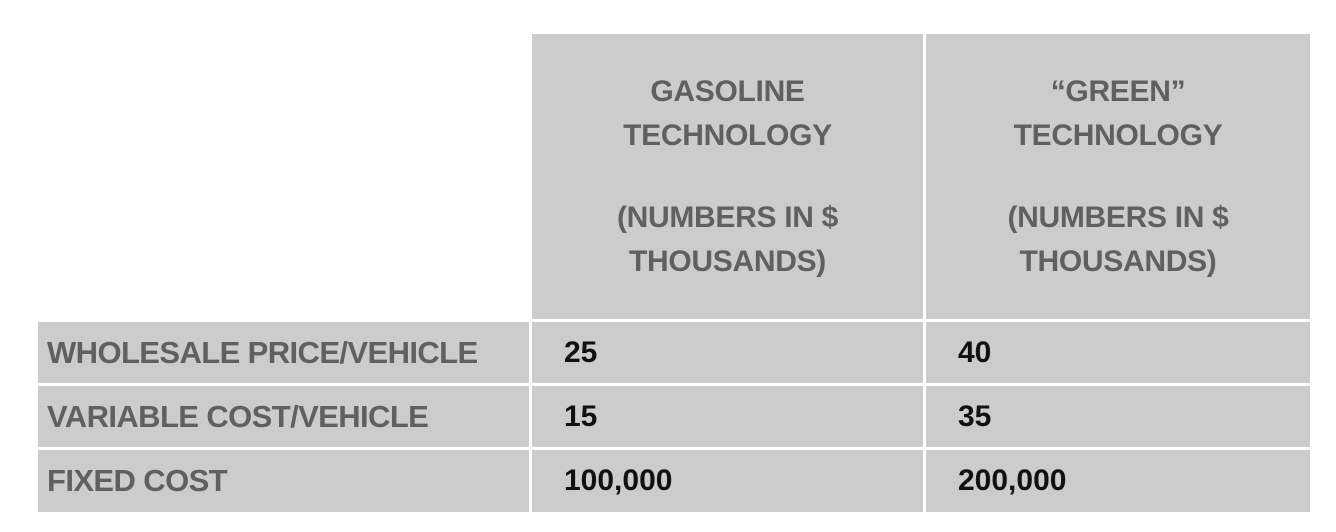 The image size is (1336, 532). I want to click on value-green-fixed-cost: 200,000, so click(1118, 481).